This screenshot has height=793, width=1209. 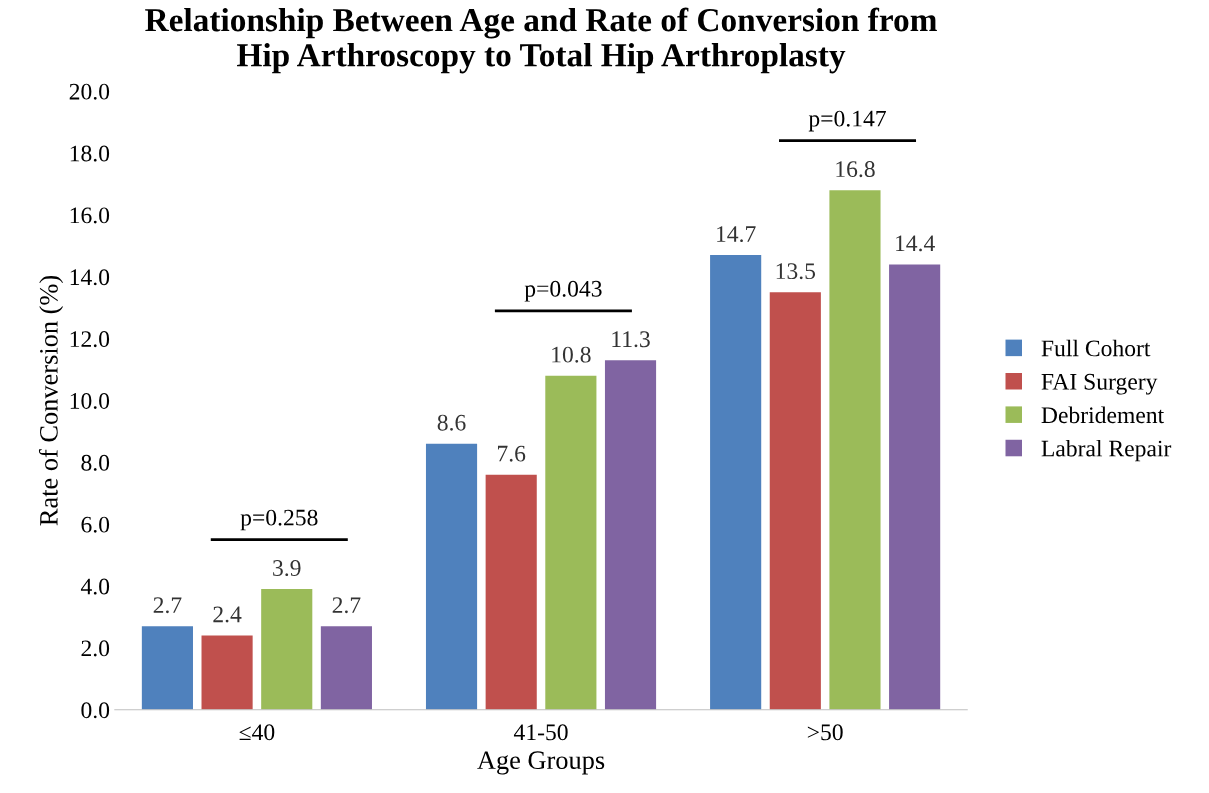 I want to click on data-label: 14.7, so click(x=736, y=234).